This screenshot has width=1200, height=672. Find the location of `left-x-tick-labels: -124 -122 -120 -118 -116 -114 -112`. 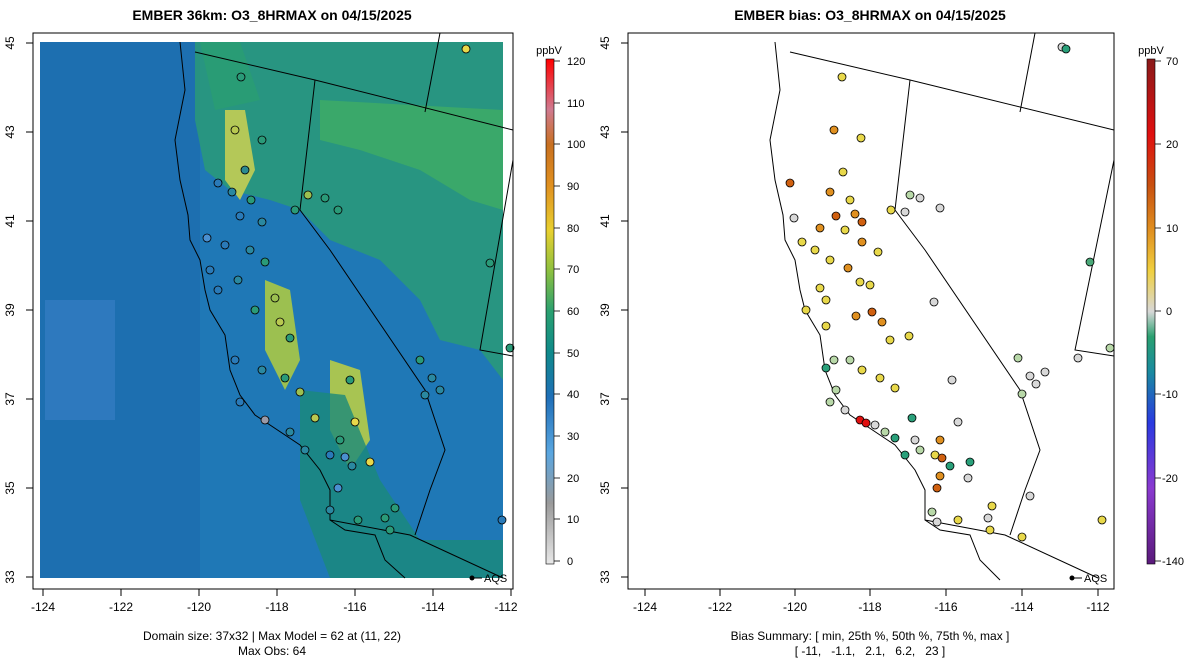

left-x-tick-labels: -124 -122 -120 -118 -116 -114 -112 is located at coordinates (274, 607).